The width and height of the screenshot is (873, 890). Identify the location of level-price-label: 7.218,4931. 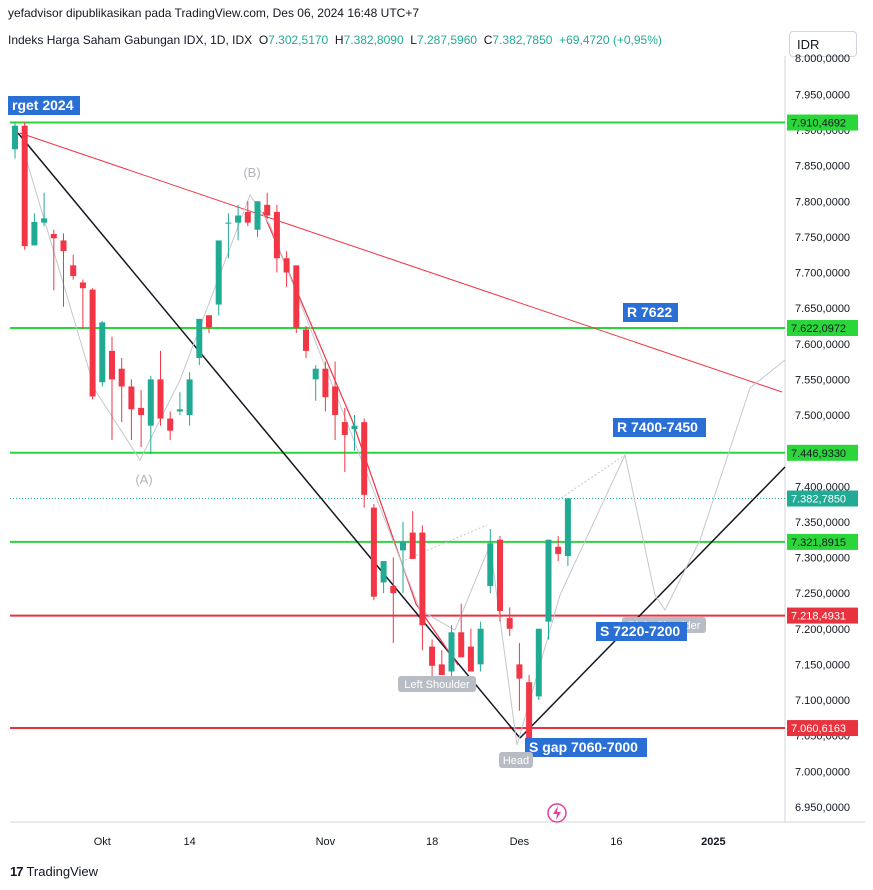
(818, 617).